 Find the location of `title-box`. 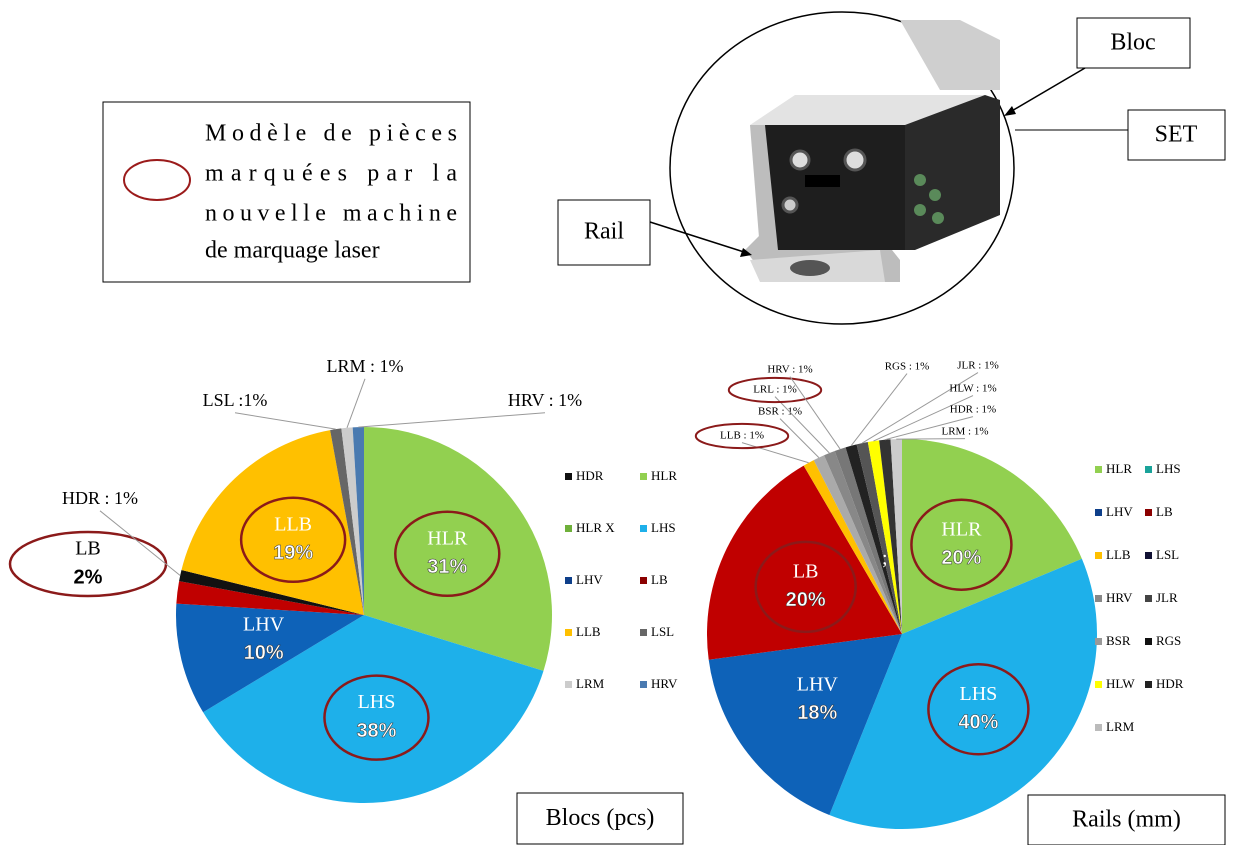

title-box is located at coordinates (600, 818).